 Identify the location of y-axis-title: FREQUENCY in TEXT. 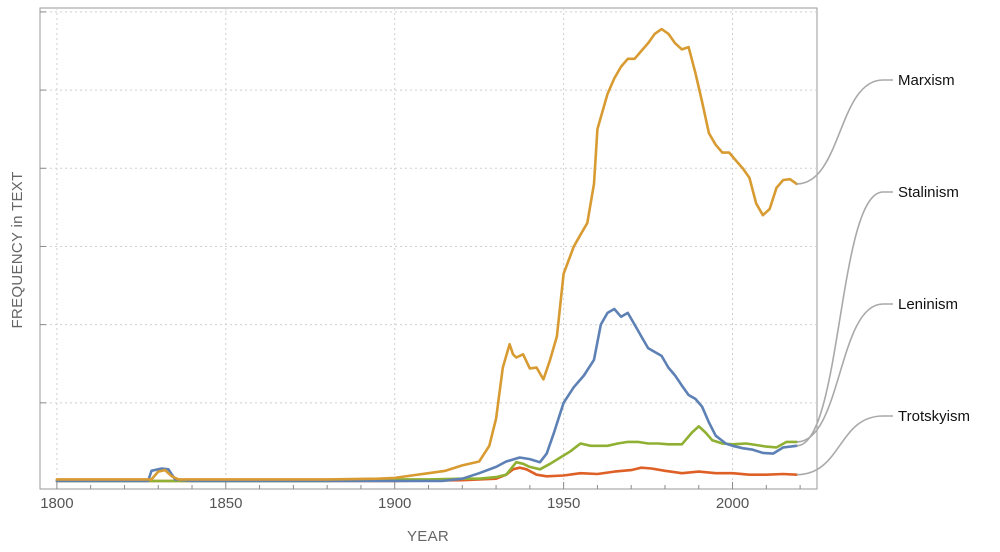
(17, 249).